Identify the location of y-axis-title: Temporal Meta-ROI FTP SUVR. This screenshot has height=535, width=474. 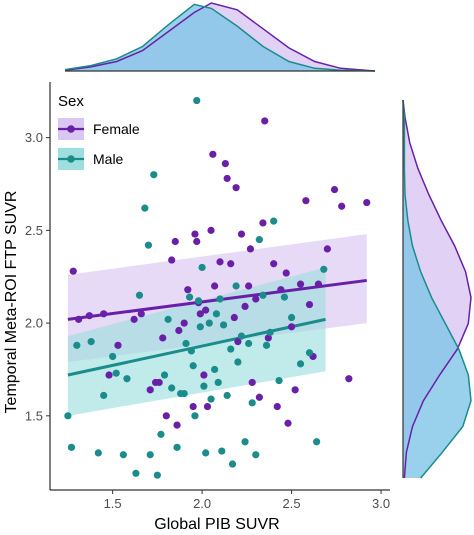
(11, 302).